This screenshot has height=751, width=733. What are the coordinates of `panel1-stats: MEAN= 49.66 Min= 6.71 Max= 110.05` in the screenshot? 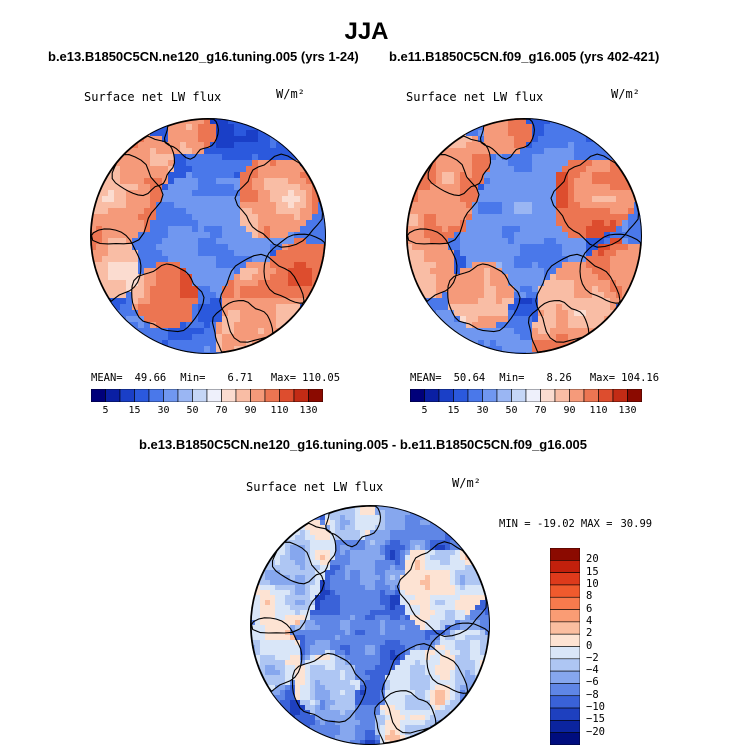 It's located at (215, 378).